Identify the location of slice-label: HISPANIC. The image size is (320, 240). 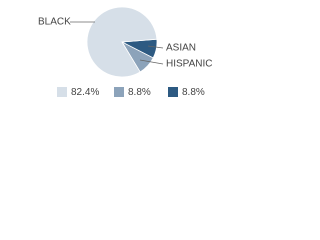
(189, 64).